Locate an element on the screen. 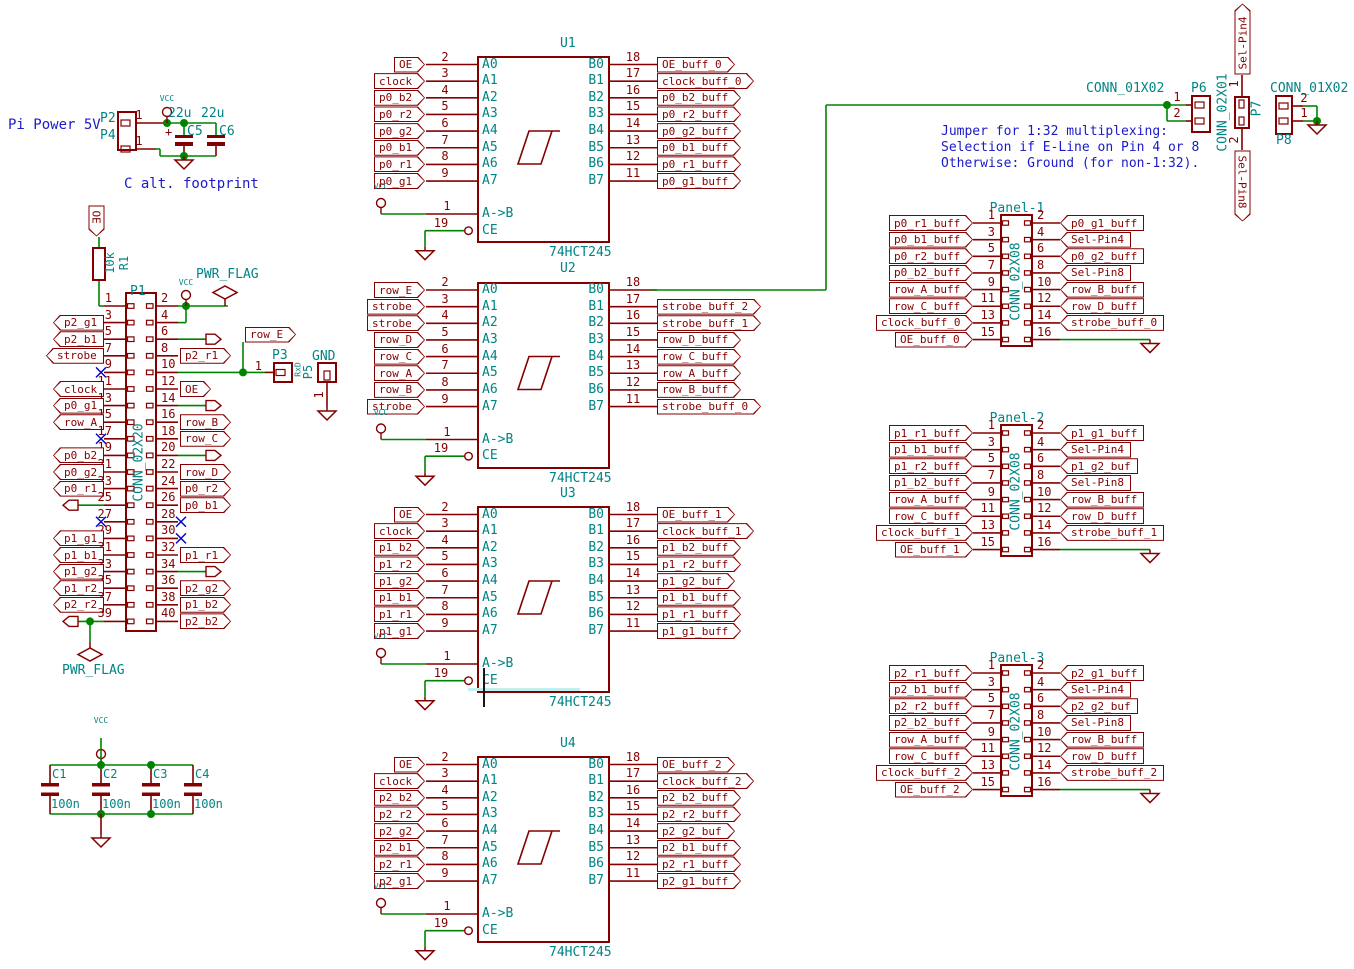 Image resolution: width=1354 pixels, height=969 pixels. net-label-p1_r1_buff: p1_r1_buff is located at coordinates (931, 433).